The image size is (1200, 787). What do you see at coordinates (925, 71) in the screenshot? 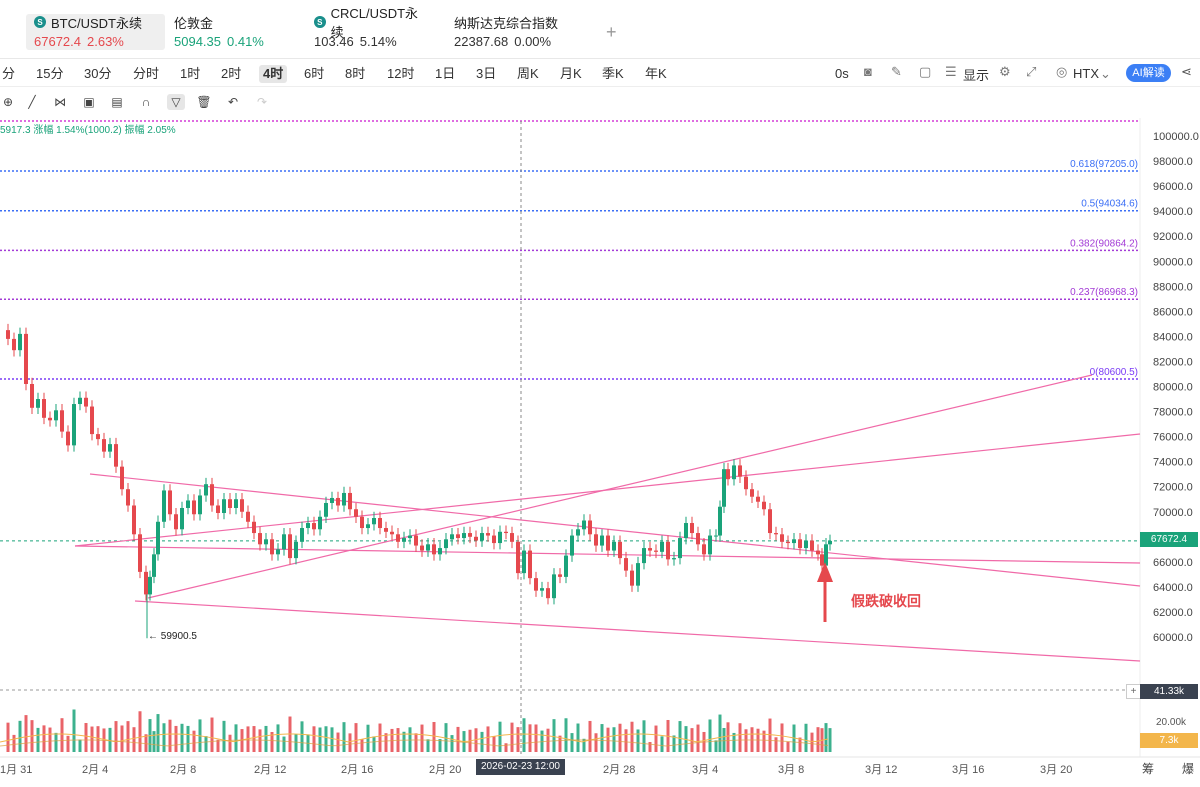
I see `comment-icon: ▢` at bounding box center [925, 71].